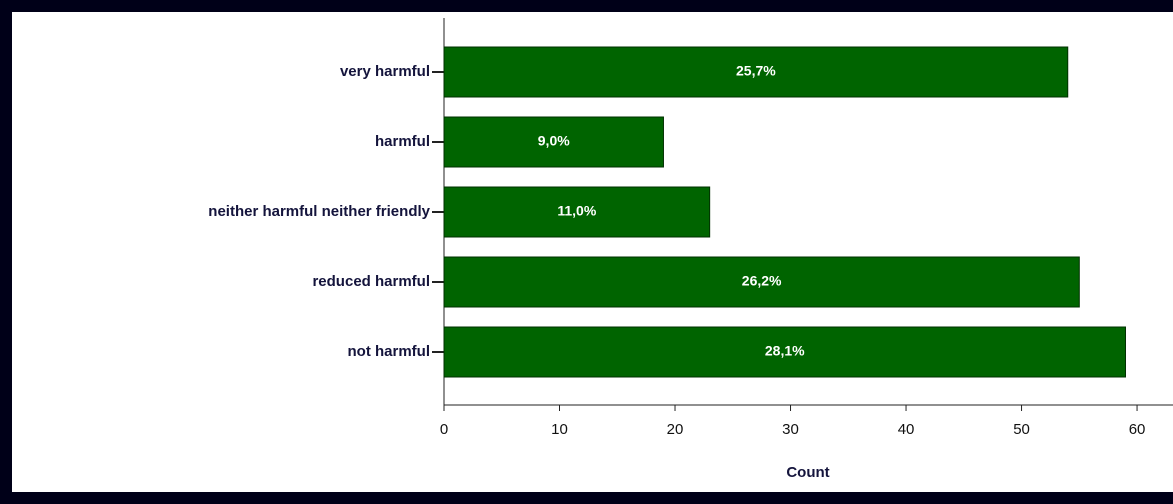 The height and width of the screenshot is (504, 1173). Describe the element at coordinates (444, 429) in the screenshot. I see `x-tick-label: 0` at that location.